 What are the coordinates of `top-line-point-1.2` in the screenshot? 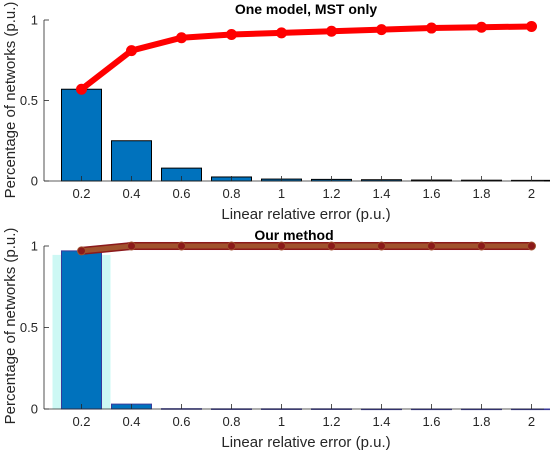 It's located at (331, 31).